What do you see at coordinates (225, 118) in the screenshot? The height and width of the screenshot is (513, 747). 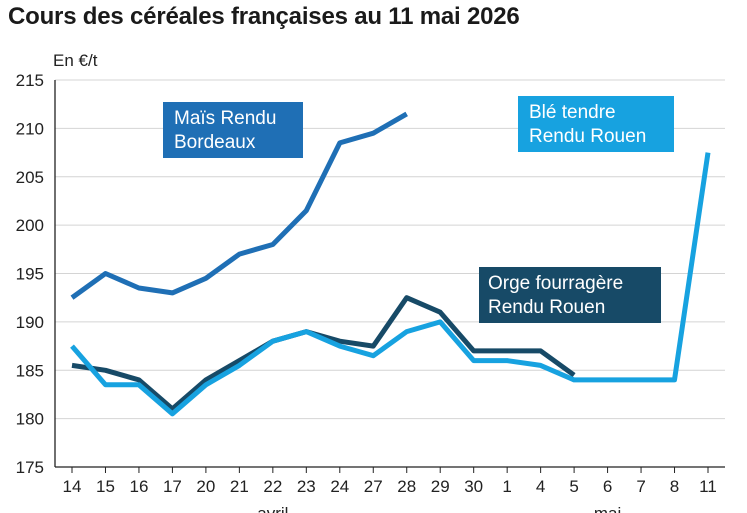 I see `series-label-text: Maïs Rendu` at bounding box center [225, 118].